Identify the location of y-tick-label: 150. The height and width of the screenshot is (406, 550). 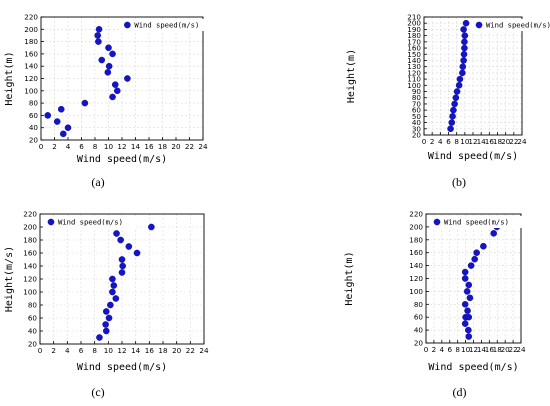
(414, 54).